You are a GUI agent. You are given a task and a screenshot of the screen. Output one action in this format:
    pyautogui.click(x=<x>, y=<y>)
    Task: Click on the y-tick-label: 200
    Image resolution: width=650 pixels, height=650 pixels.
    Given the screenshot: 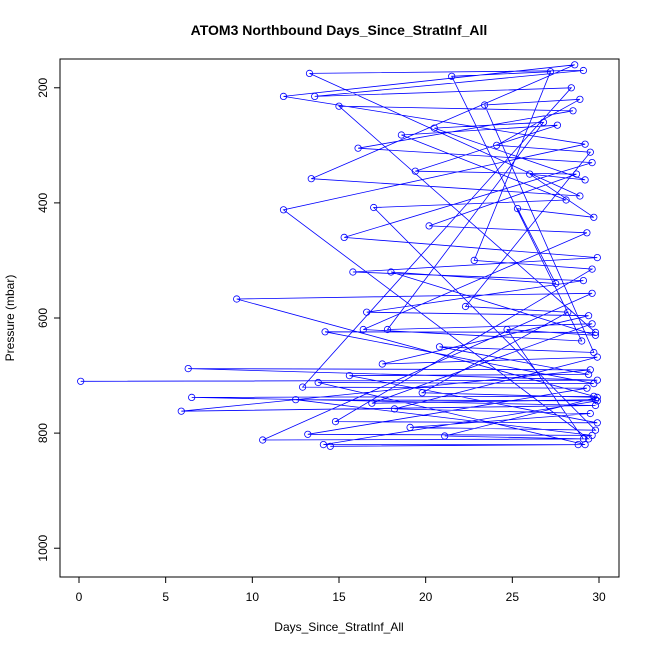 What is the action you would take?
    pyautogui.click(x=43, y=87)
    